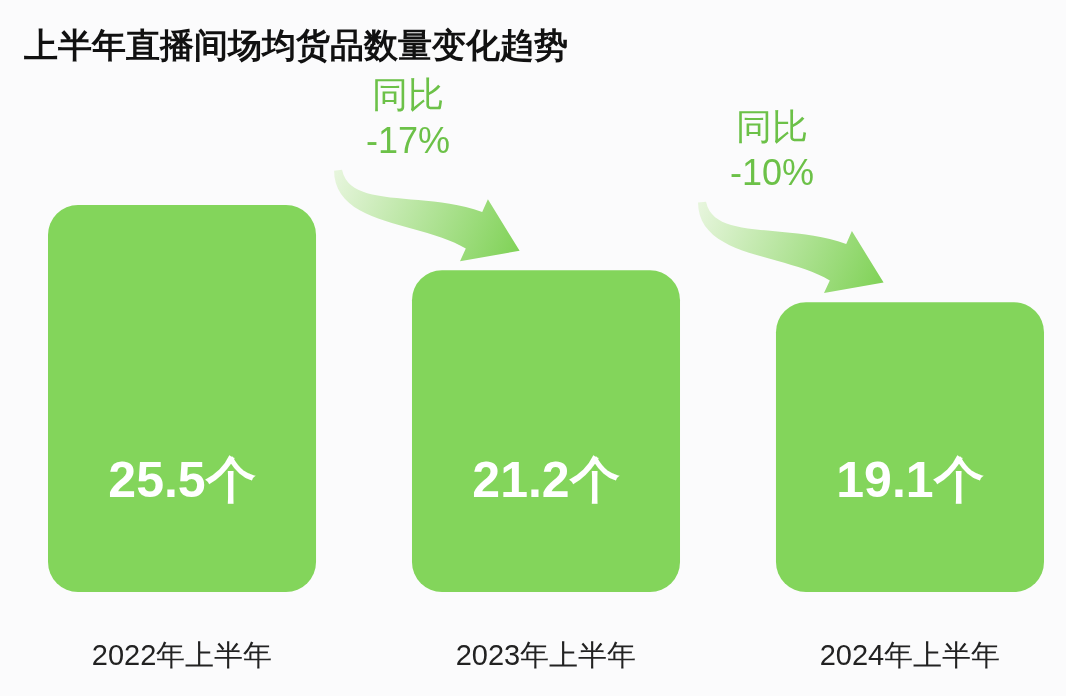 The image size is (1066, 696). What do you see at coordinates (546, 655) in the screenshot?
I see `x-tick-label: 2023年上半年` at bounding box center [546, 655].